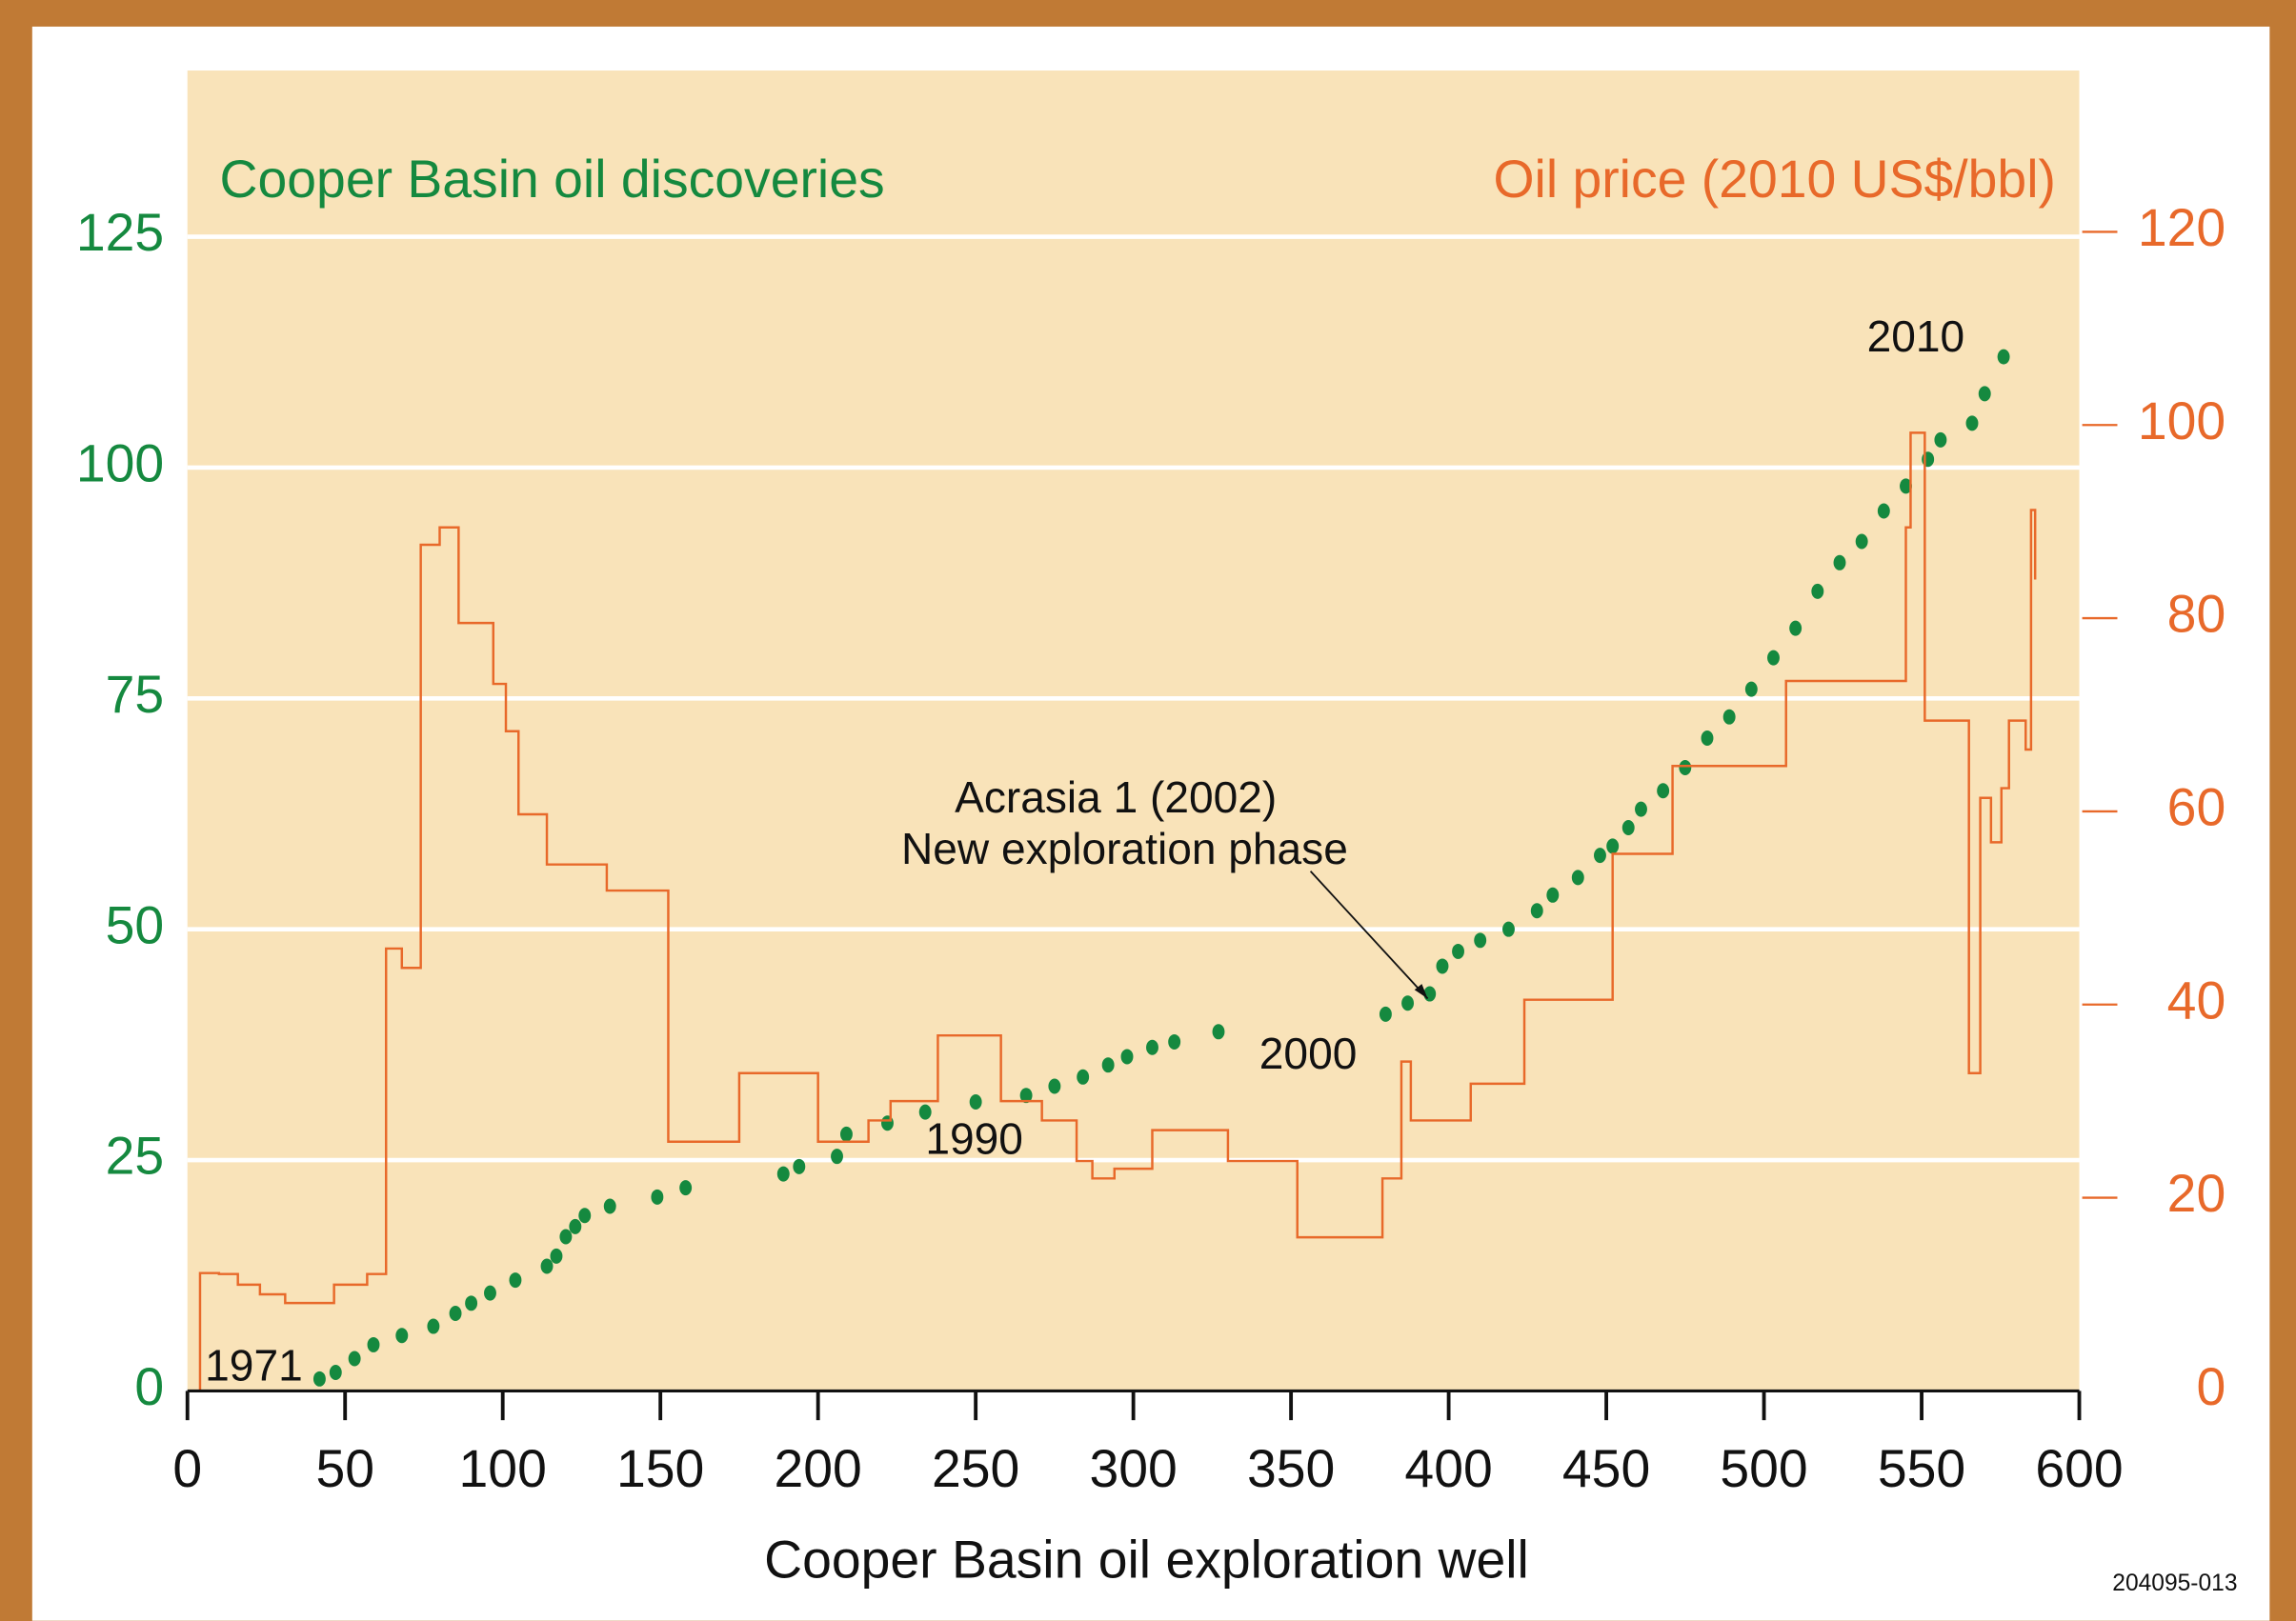 Image resolution: width=2296 pixels, height=1621 pixels. What do you see at coordinates (2196, 807) in the screenshot?
I see `y2-tick-label: 60` at bounding box center [2196, 807].